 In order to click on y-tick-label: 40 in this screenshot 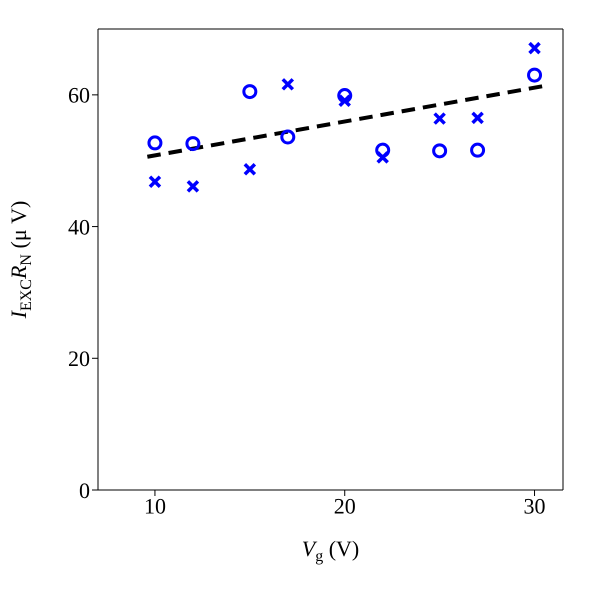, I will do `click(79, 227)`.